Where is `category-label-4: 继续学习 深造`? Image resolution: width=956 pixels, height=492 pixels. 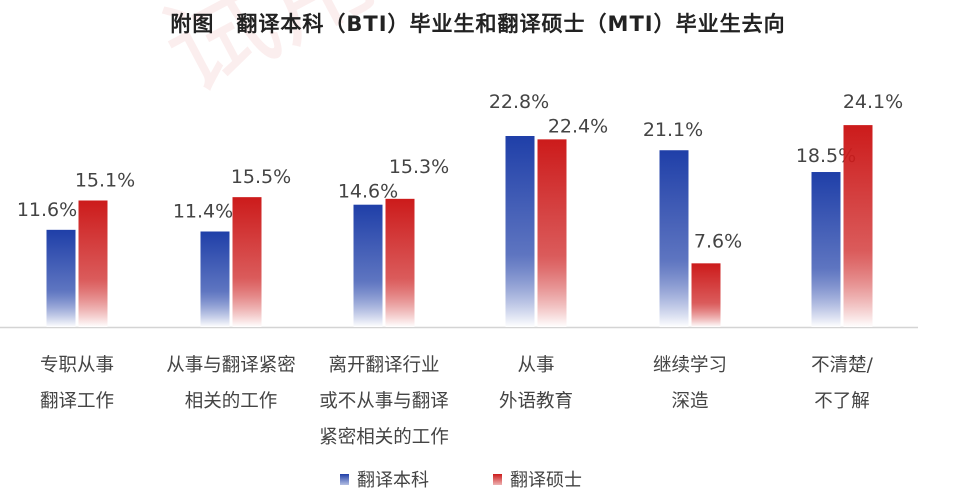
category-label-4: 继续学习 深造 is located at coordinates (690, 384).